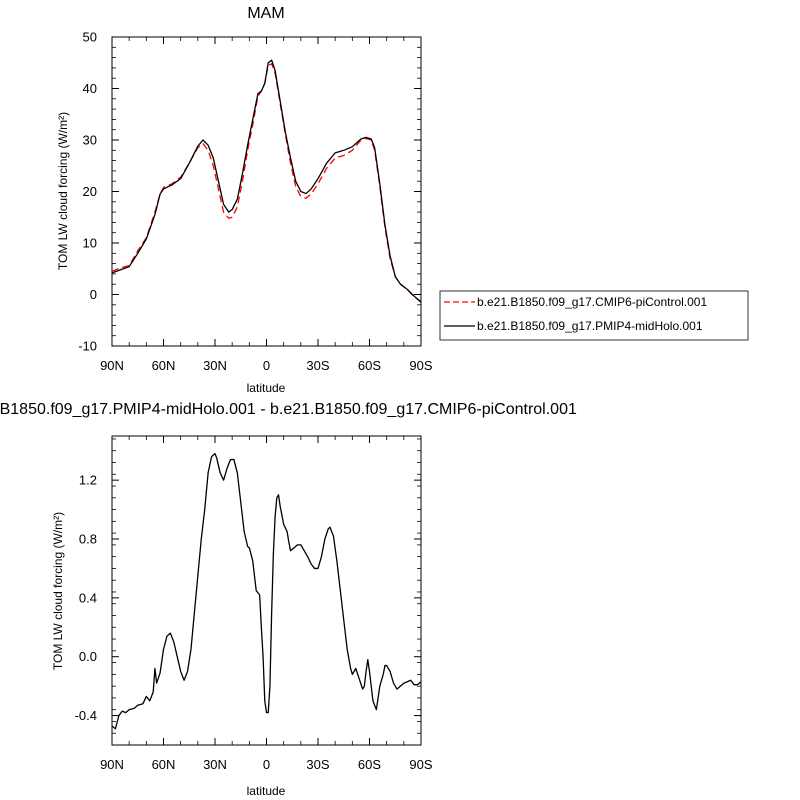 This screenshot has height=800, width=800. I want to click on x-axis-label-top: latitude, so click(266, 388).